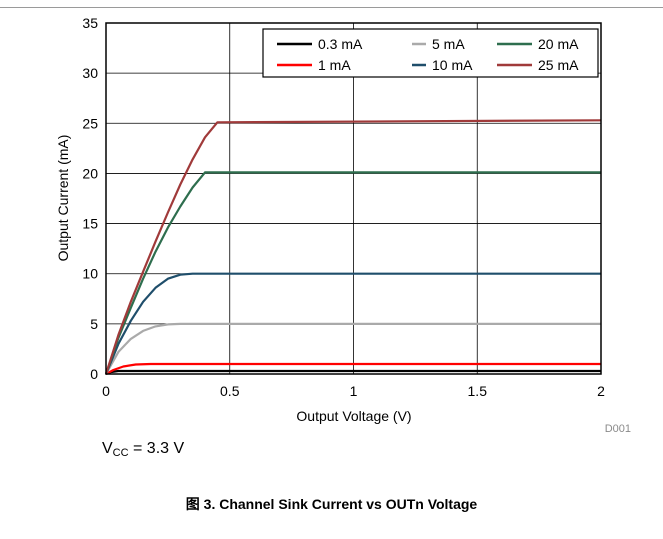  Describe the element at coordinates (601, 391) in the screenshot. I see `x-tick-label: 2` at that location.